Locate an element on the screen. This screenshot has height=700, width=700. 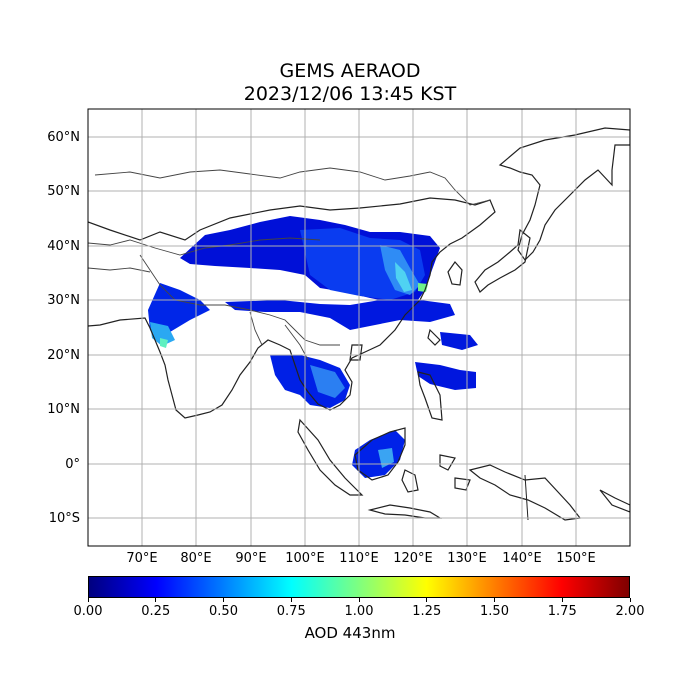
colorbar-tick-label: 0.25 is located at coordinates (156, 611).